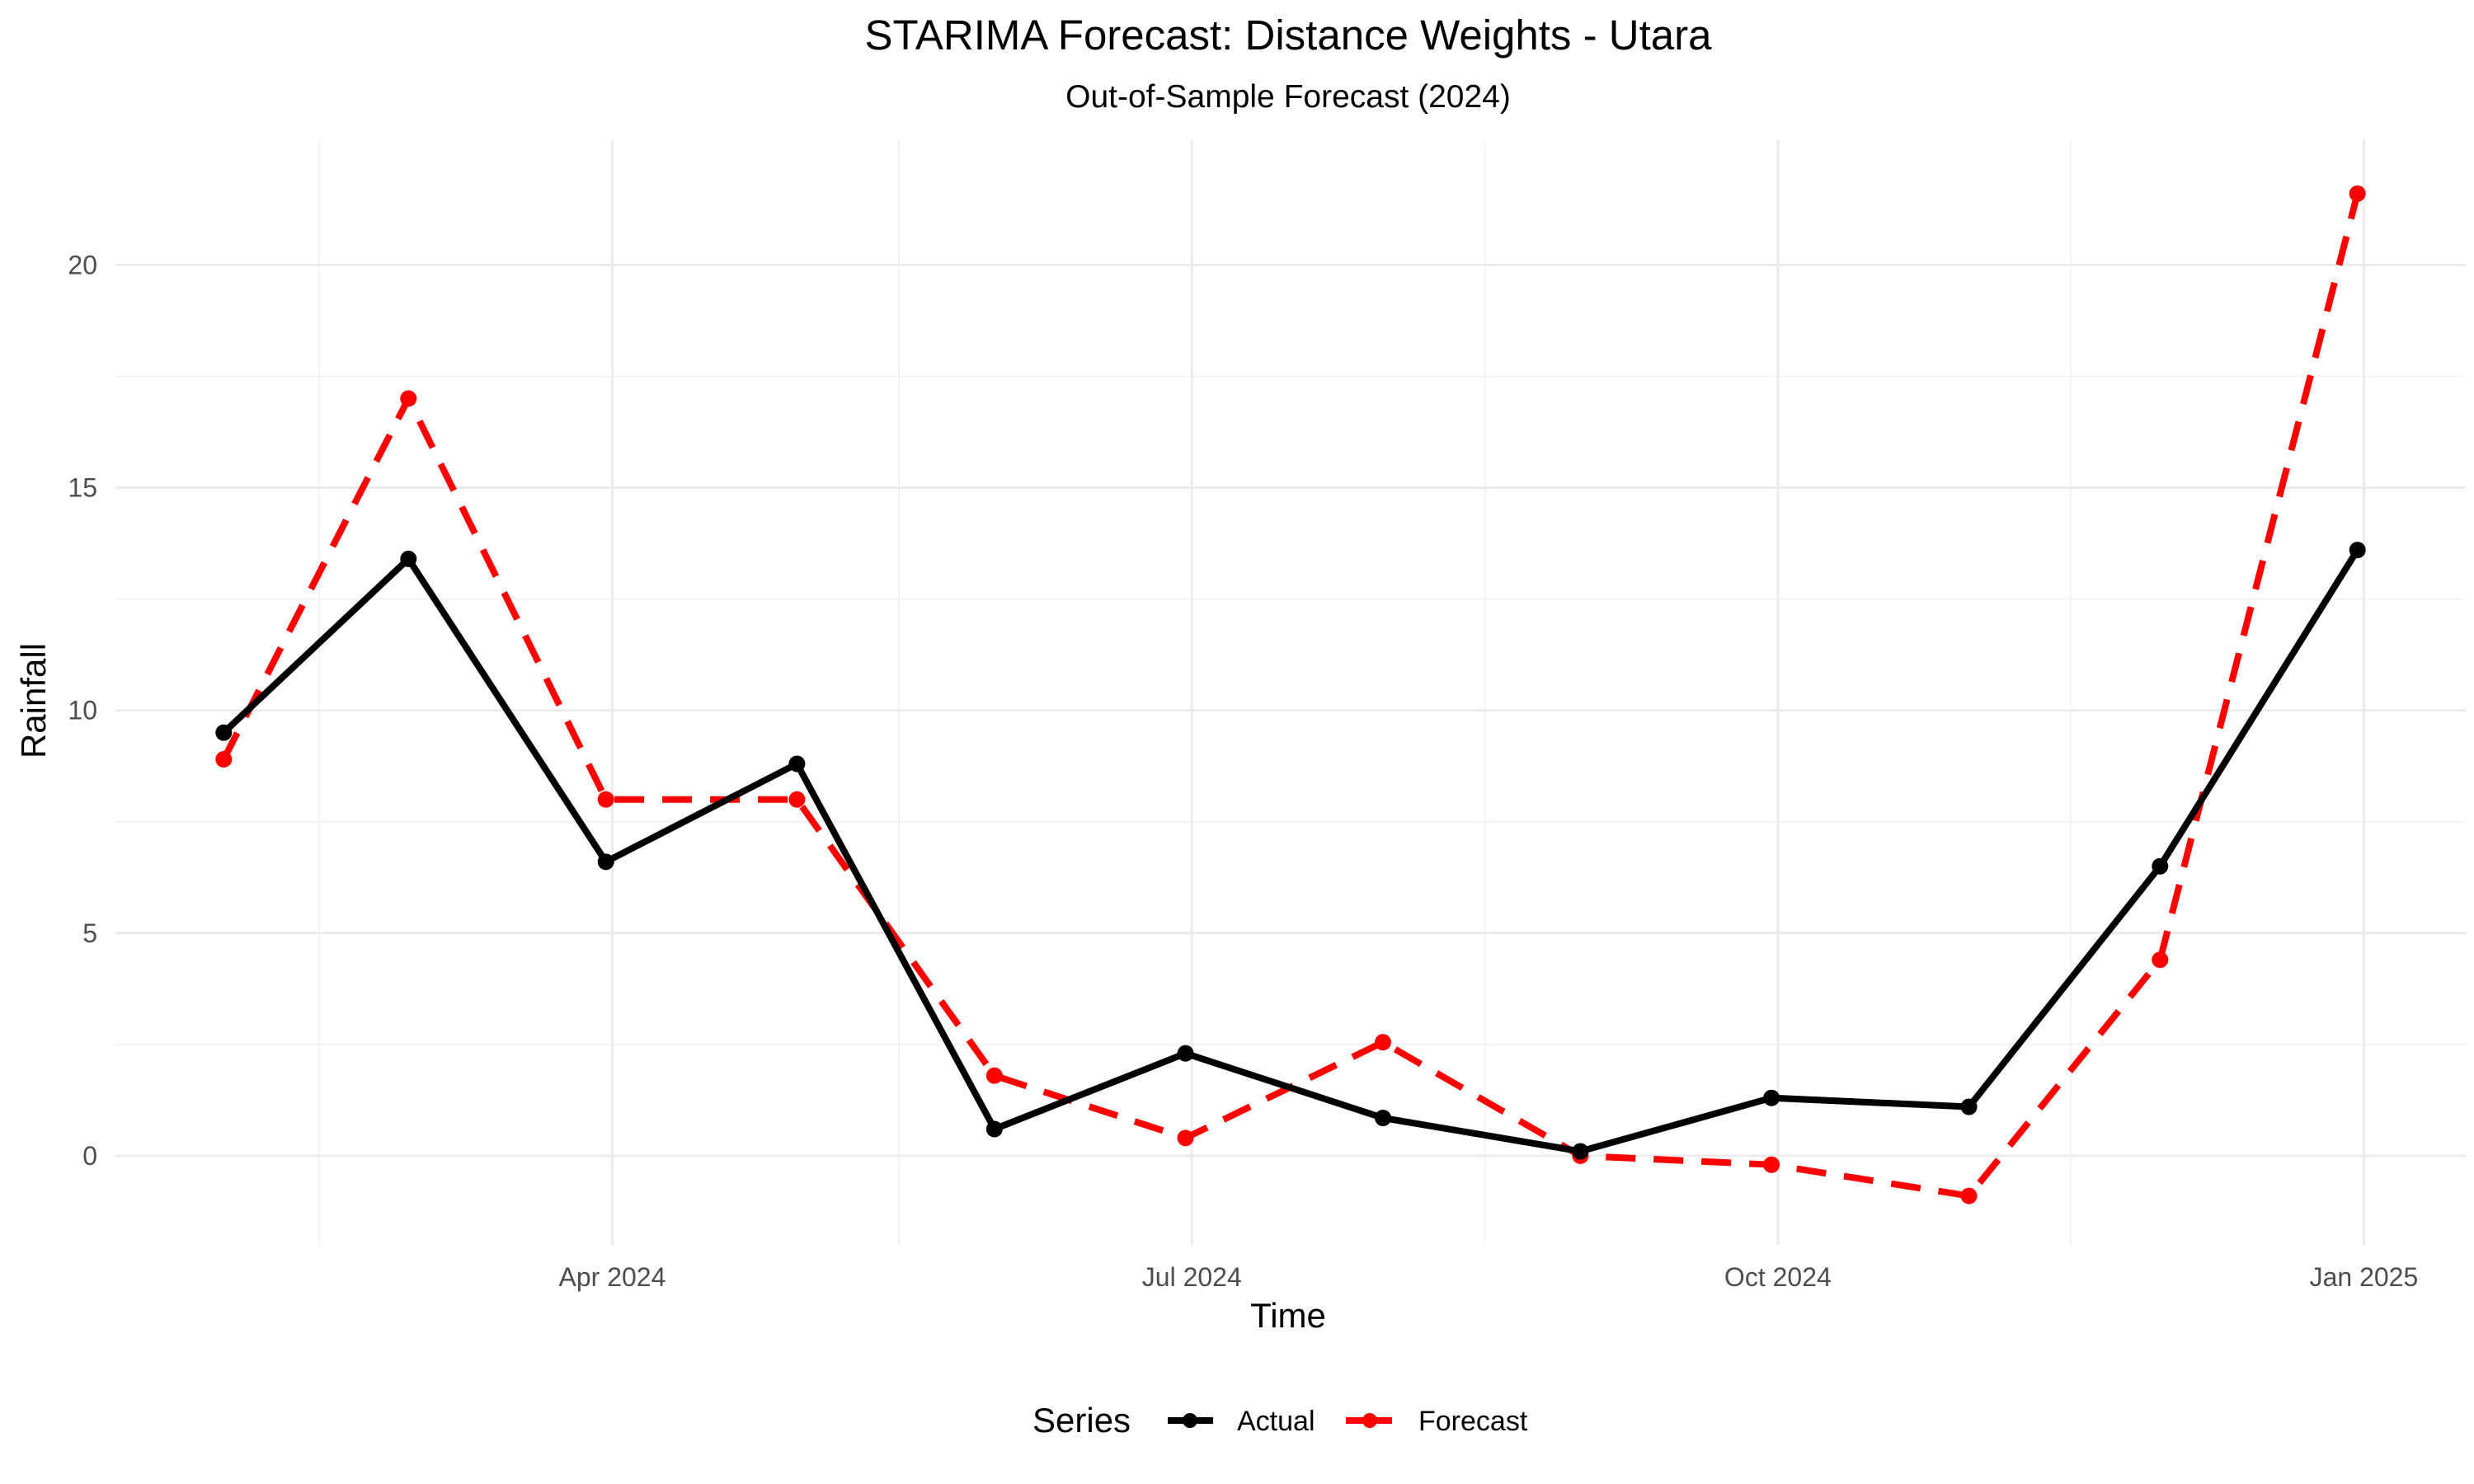  I want to click on chart-subtitle: Out-of-Sample Forecast (2024), so click(1288, 97).